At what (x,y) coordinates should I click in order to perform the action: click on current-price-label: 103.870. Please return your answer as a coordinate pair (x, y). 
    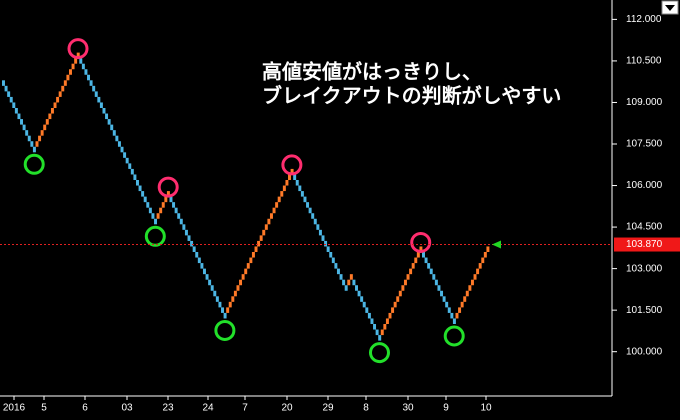
    Looking at the image, I should click on (644, 244).